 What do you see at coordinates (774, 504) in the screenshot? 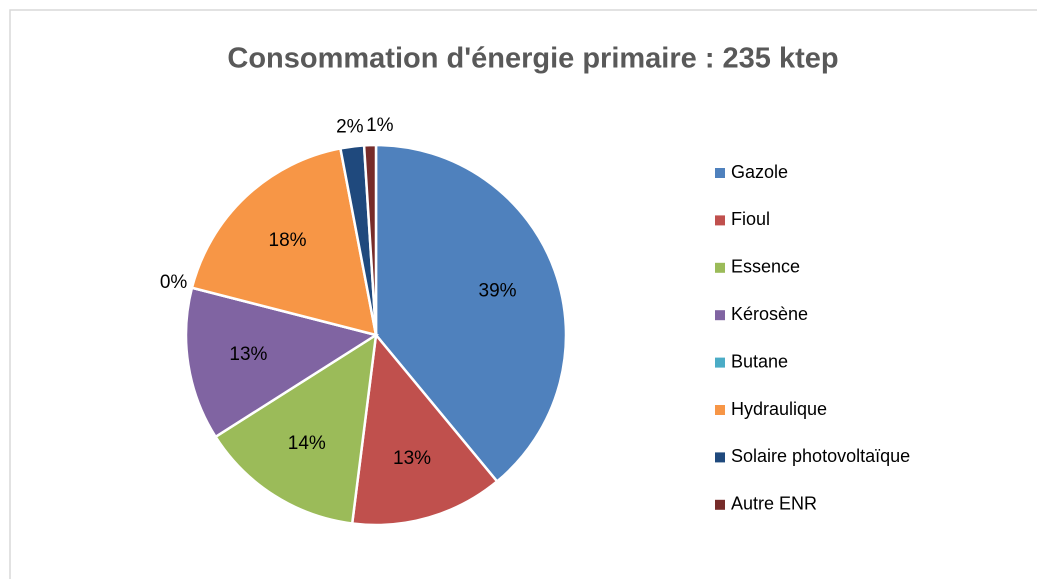
I see `legend-label: Autre ENR` at bounding box center [774, 504].